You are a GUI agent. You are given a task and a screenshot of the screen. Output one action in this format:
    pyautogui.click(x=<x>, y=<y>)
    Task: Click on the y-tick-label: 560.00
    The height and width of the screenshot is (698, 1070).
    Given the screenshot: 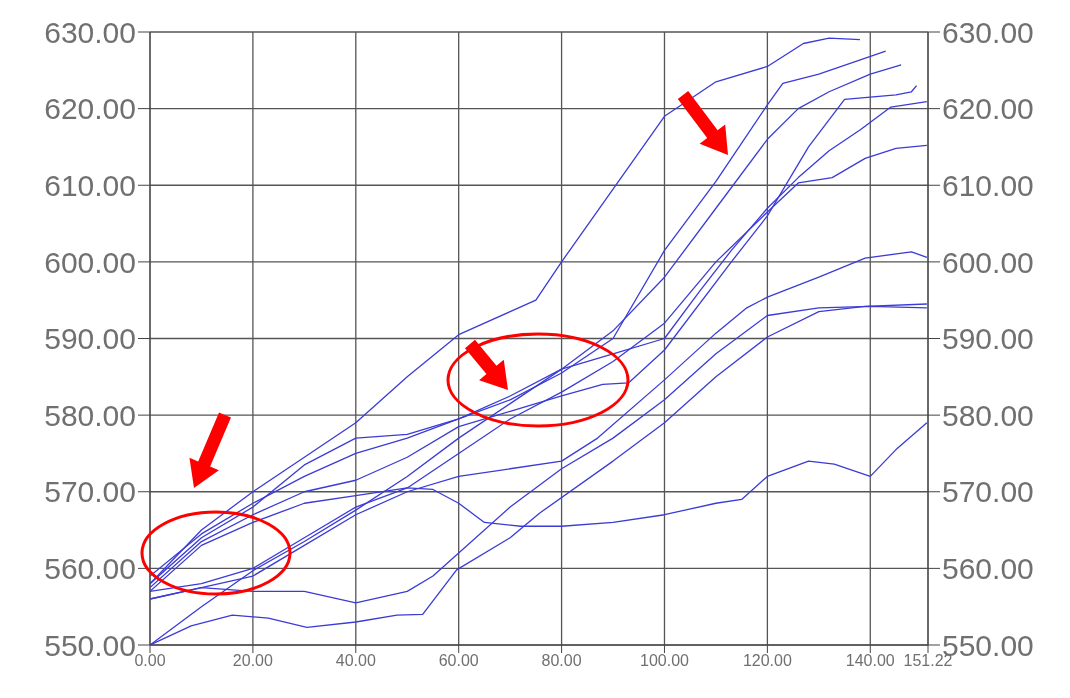 What is the action you would take?
    pyautogui.click(x=90, y=569)
    